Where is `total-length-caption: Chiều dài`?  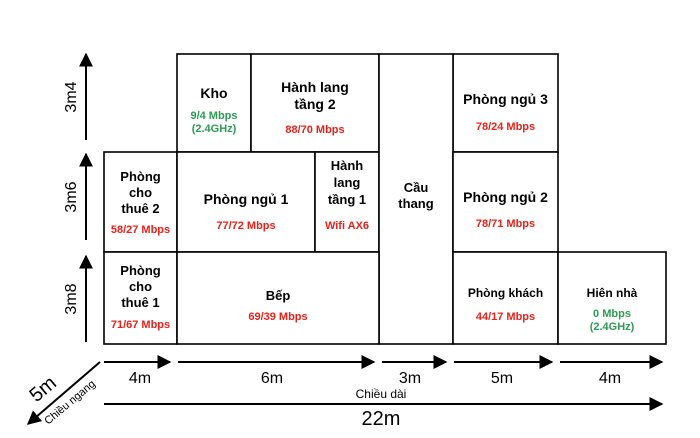
total-length-caption: Chiều dài is located at coordinates (381, 394).